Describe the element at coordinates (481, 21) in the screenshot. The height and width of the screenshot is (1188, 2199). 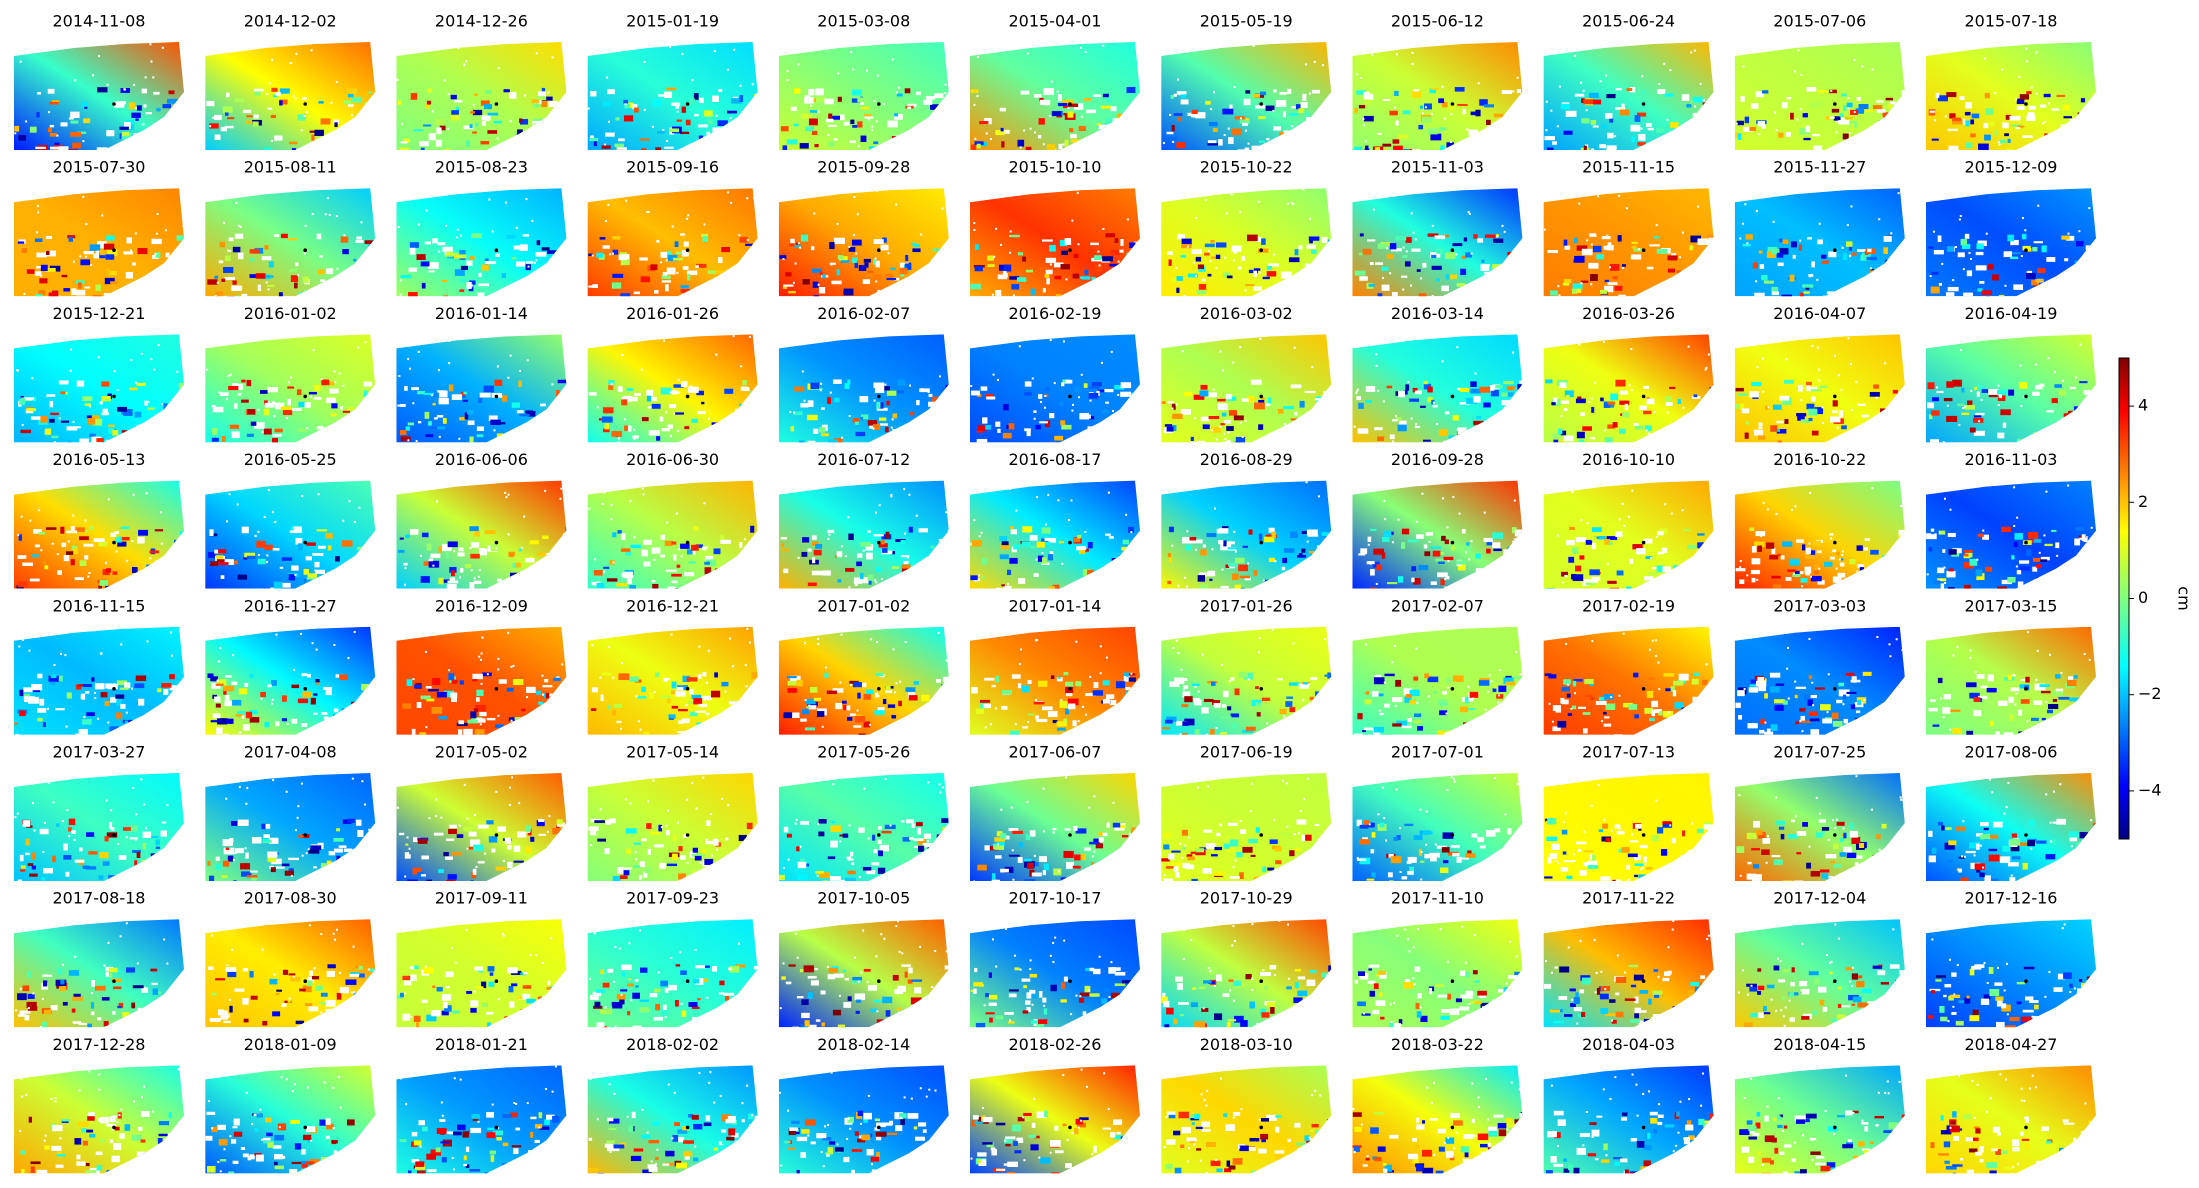
I see `panel-title: 2014-12-26` at that location.